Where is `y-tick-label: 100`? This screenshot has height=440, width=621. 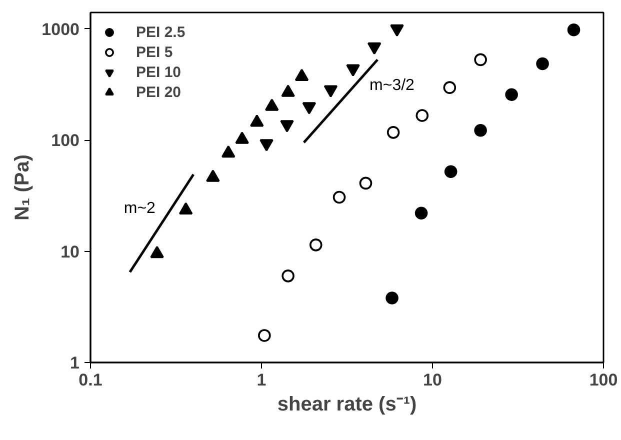
y-tick-label: 100 is located at coordinates (65, 140).